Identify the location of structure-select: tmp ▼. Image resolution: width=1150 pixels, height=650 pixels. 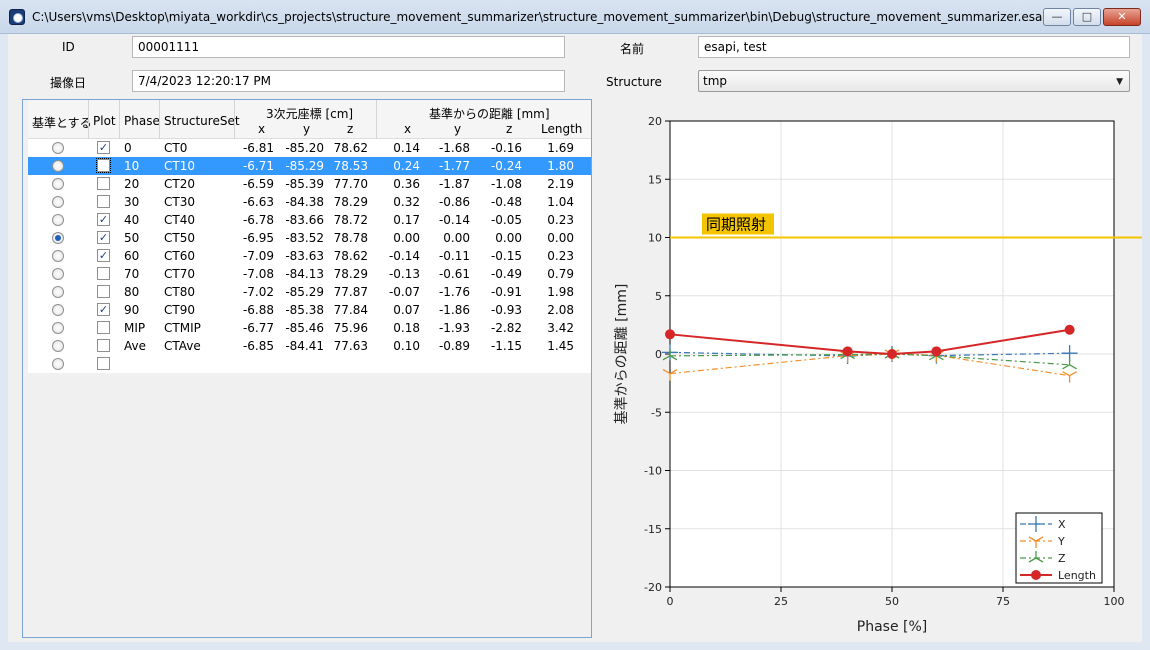
(914, 81).